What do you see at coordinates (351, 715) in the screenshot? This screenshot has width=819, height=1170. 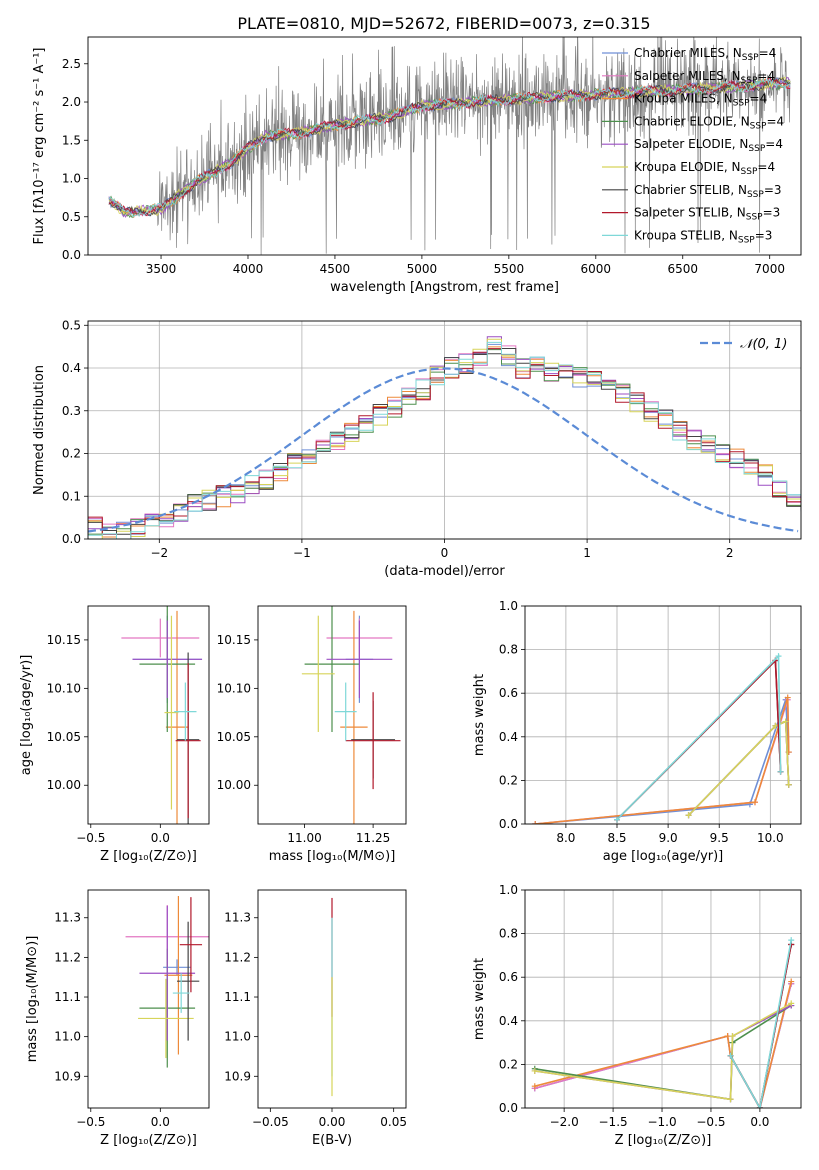 I see `errorbars-age_vs_mass` at bounding box center [351, 715].